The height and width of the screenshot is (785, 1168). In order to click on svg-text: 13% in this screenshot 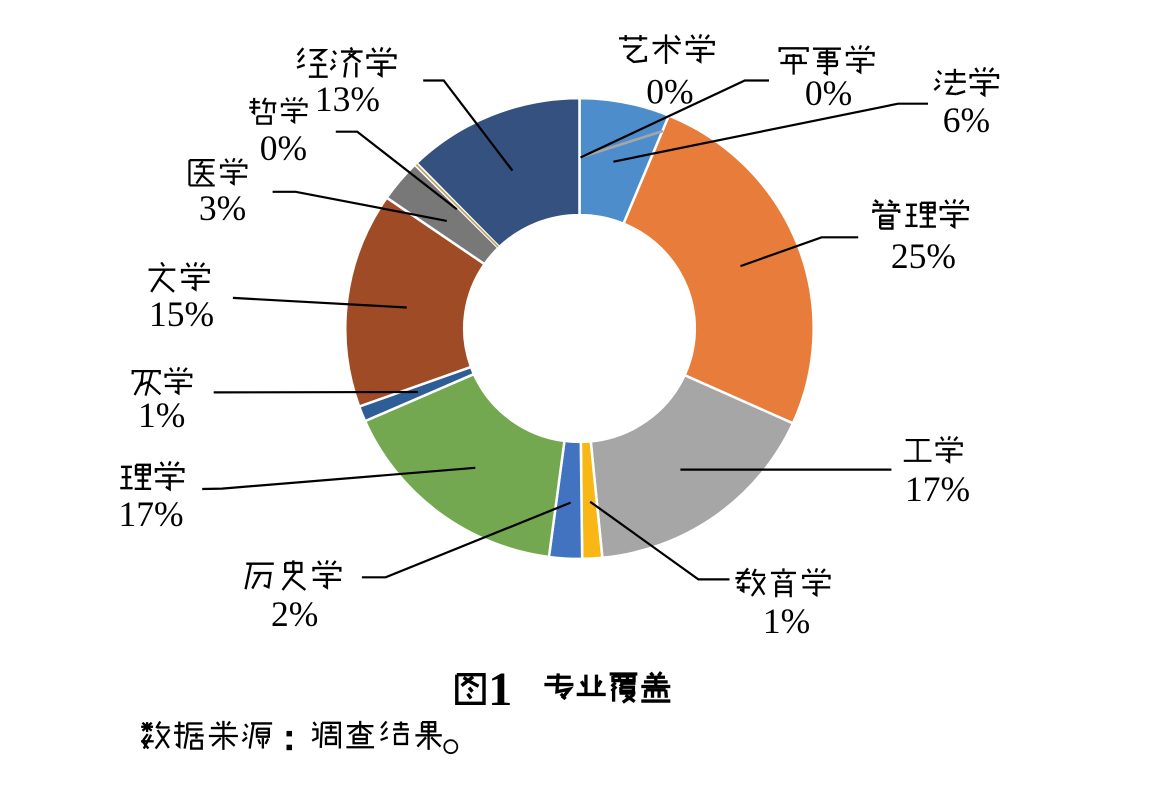, I will do `click(347, 99)`.